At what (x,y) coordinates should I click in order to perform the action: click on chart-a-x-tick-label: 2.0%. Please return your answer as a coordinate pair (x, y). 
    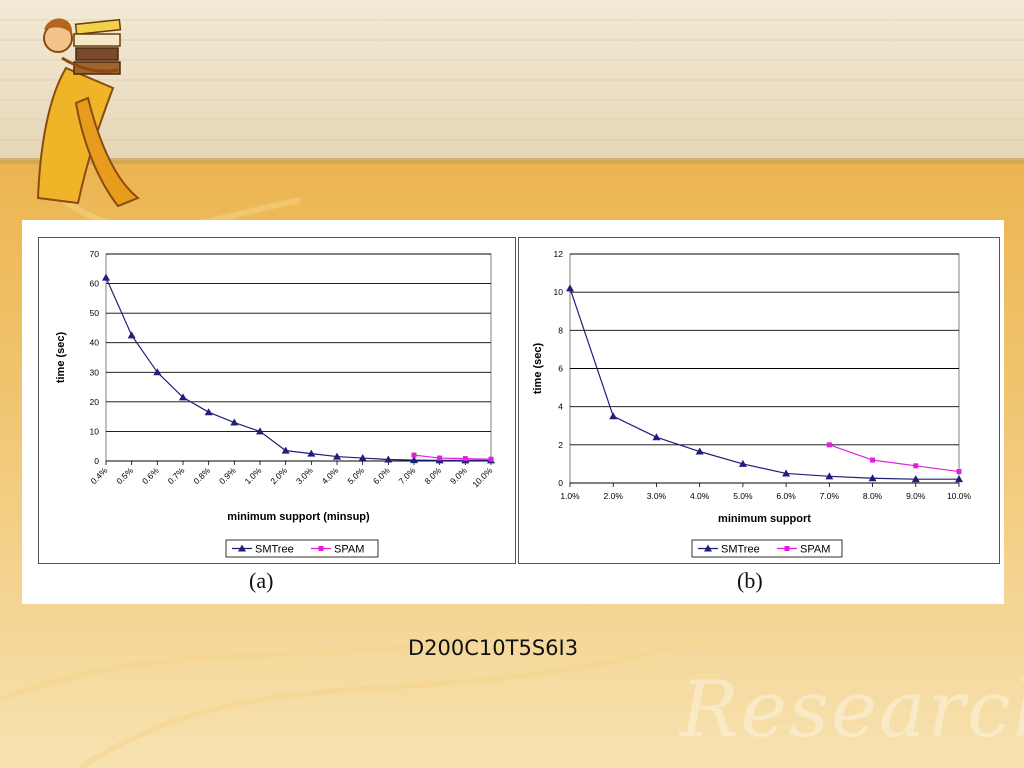
    Looking at the image, I should click on (278, 475).